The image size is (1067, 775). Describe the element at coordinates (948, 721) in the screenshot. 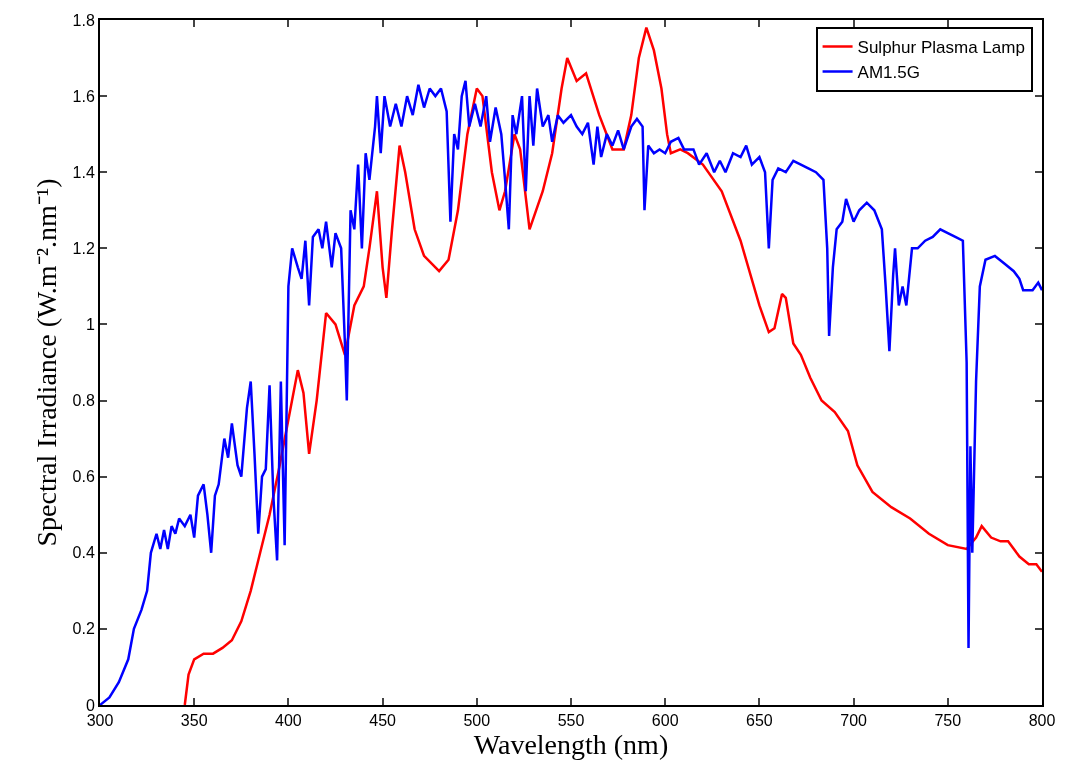

I see `x-tick-label: 750` at that location.